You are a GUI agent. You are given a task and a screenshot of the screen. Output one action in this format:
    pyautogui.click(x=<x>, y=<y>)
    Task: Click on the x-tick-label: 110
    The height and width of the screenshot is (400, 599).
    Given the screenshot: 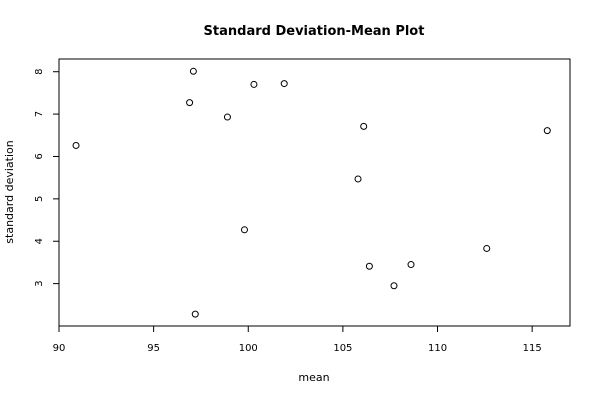 What is the action you would take?
    pyautogui.click(x=437, y=348)
    